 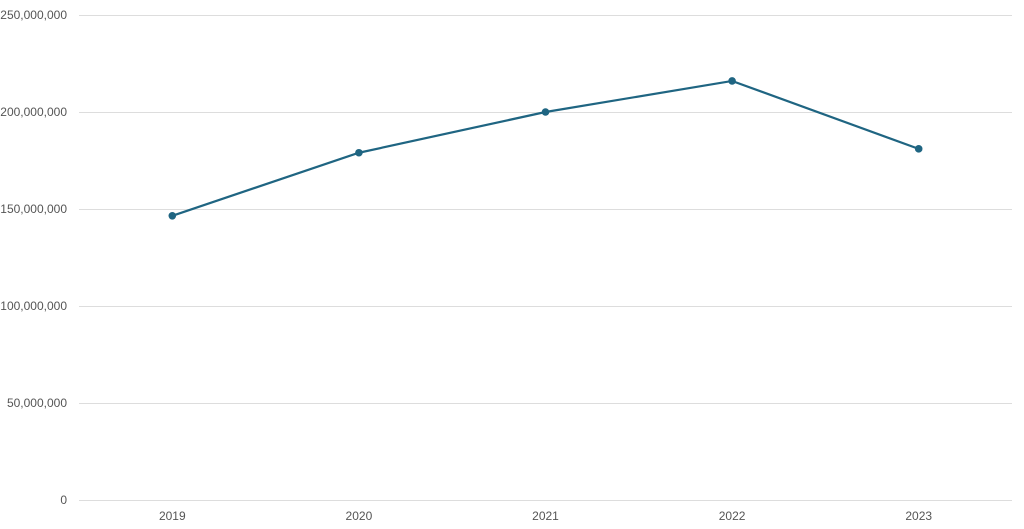 What do you see at coordinates (172, 516) in the screenshot?
I see `x-tick-label: 2019` at bounding box center [172, 516].